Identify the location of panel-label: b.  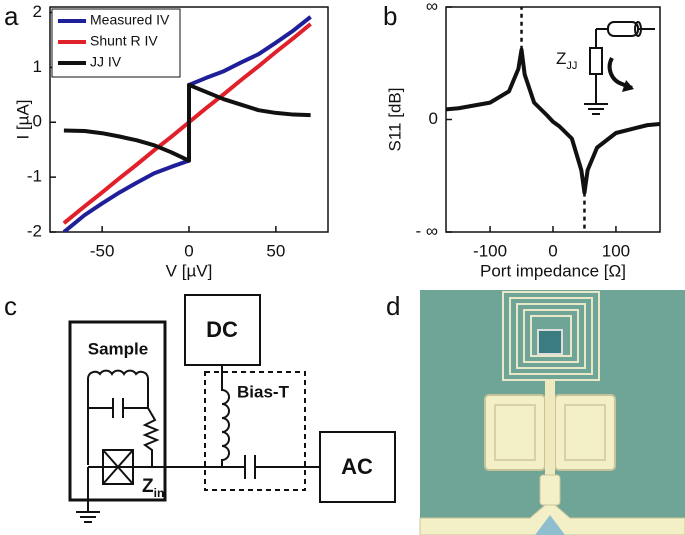
(390, 16).